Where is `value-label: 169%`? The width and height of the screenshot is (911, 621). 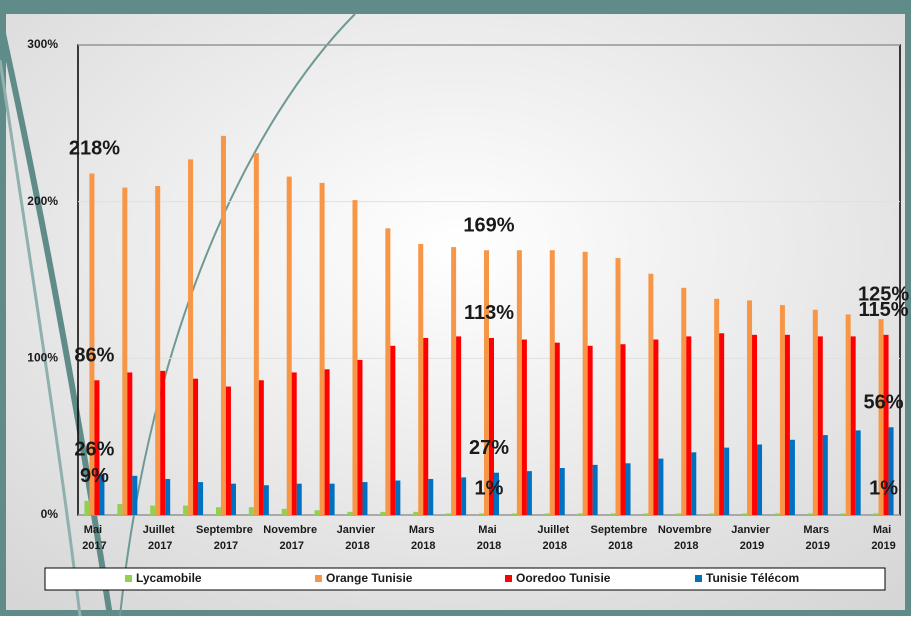
value-label: 169% is located at coordinates (488, 226).